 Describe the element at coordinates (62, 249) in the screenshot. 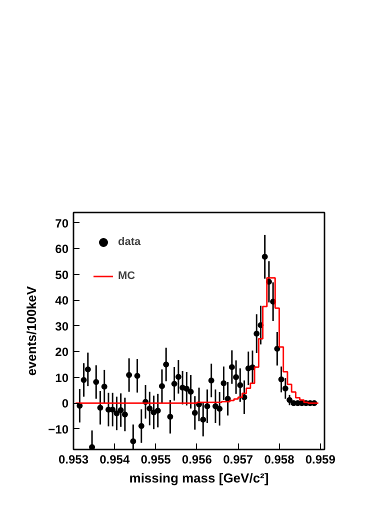

I see `y-tick-label: 60` at that location.